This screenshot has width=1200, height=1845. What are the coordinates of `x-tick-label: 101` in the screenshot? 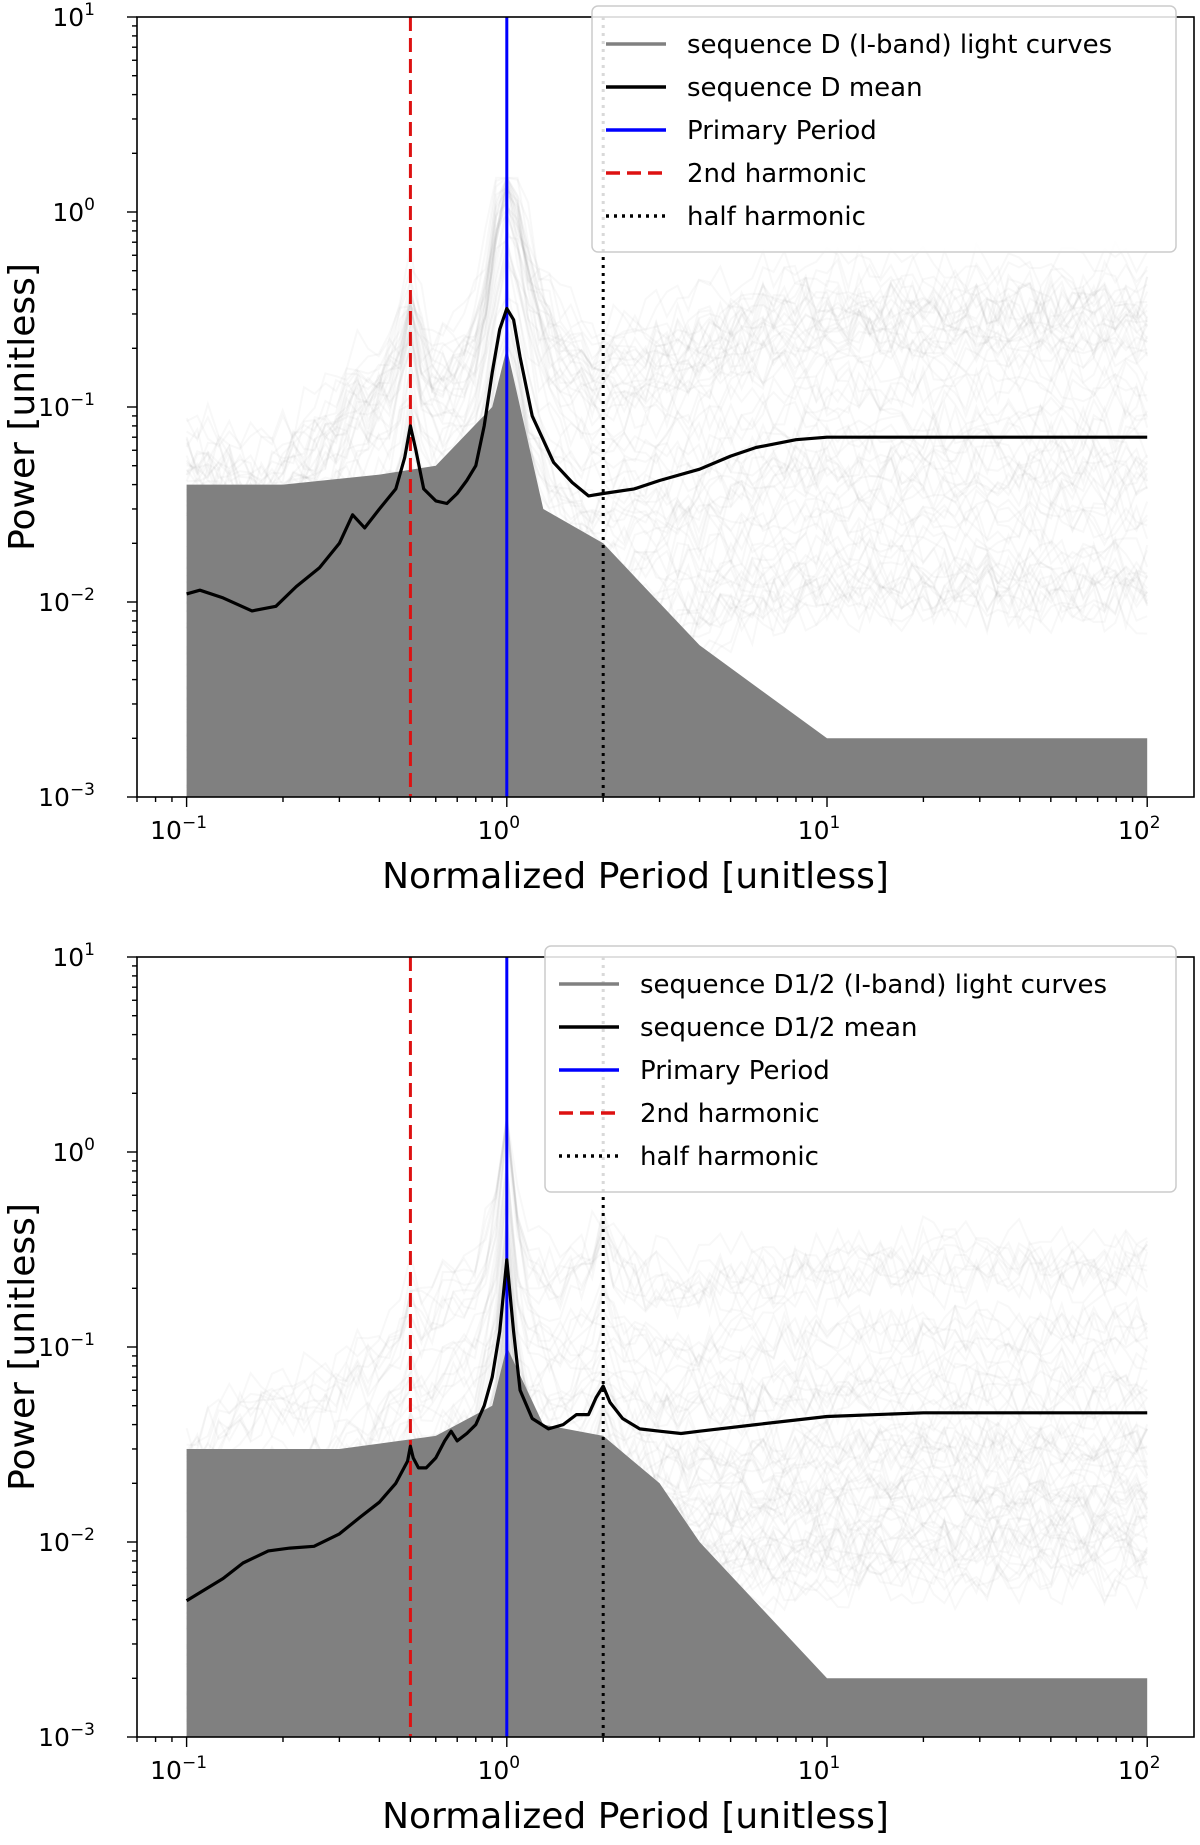 It's located at (819, 1769).